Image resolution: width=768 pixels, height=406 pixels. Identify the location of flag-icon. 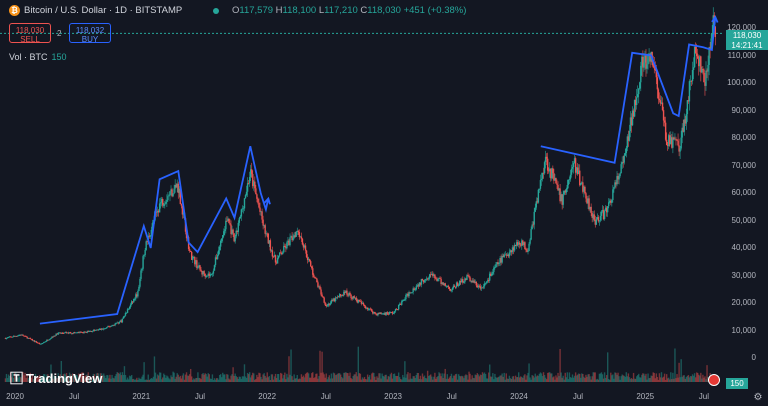
(714, 380).